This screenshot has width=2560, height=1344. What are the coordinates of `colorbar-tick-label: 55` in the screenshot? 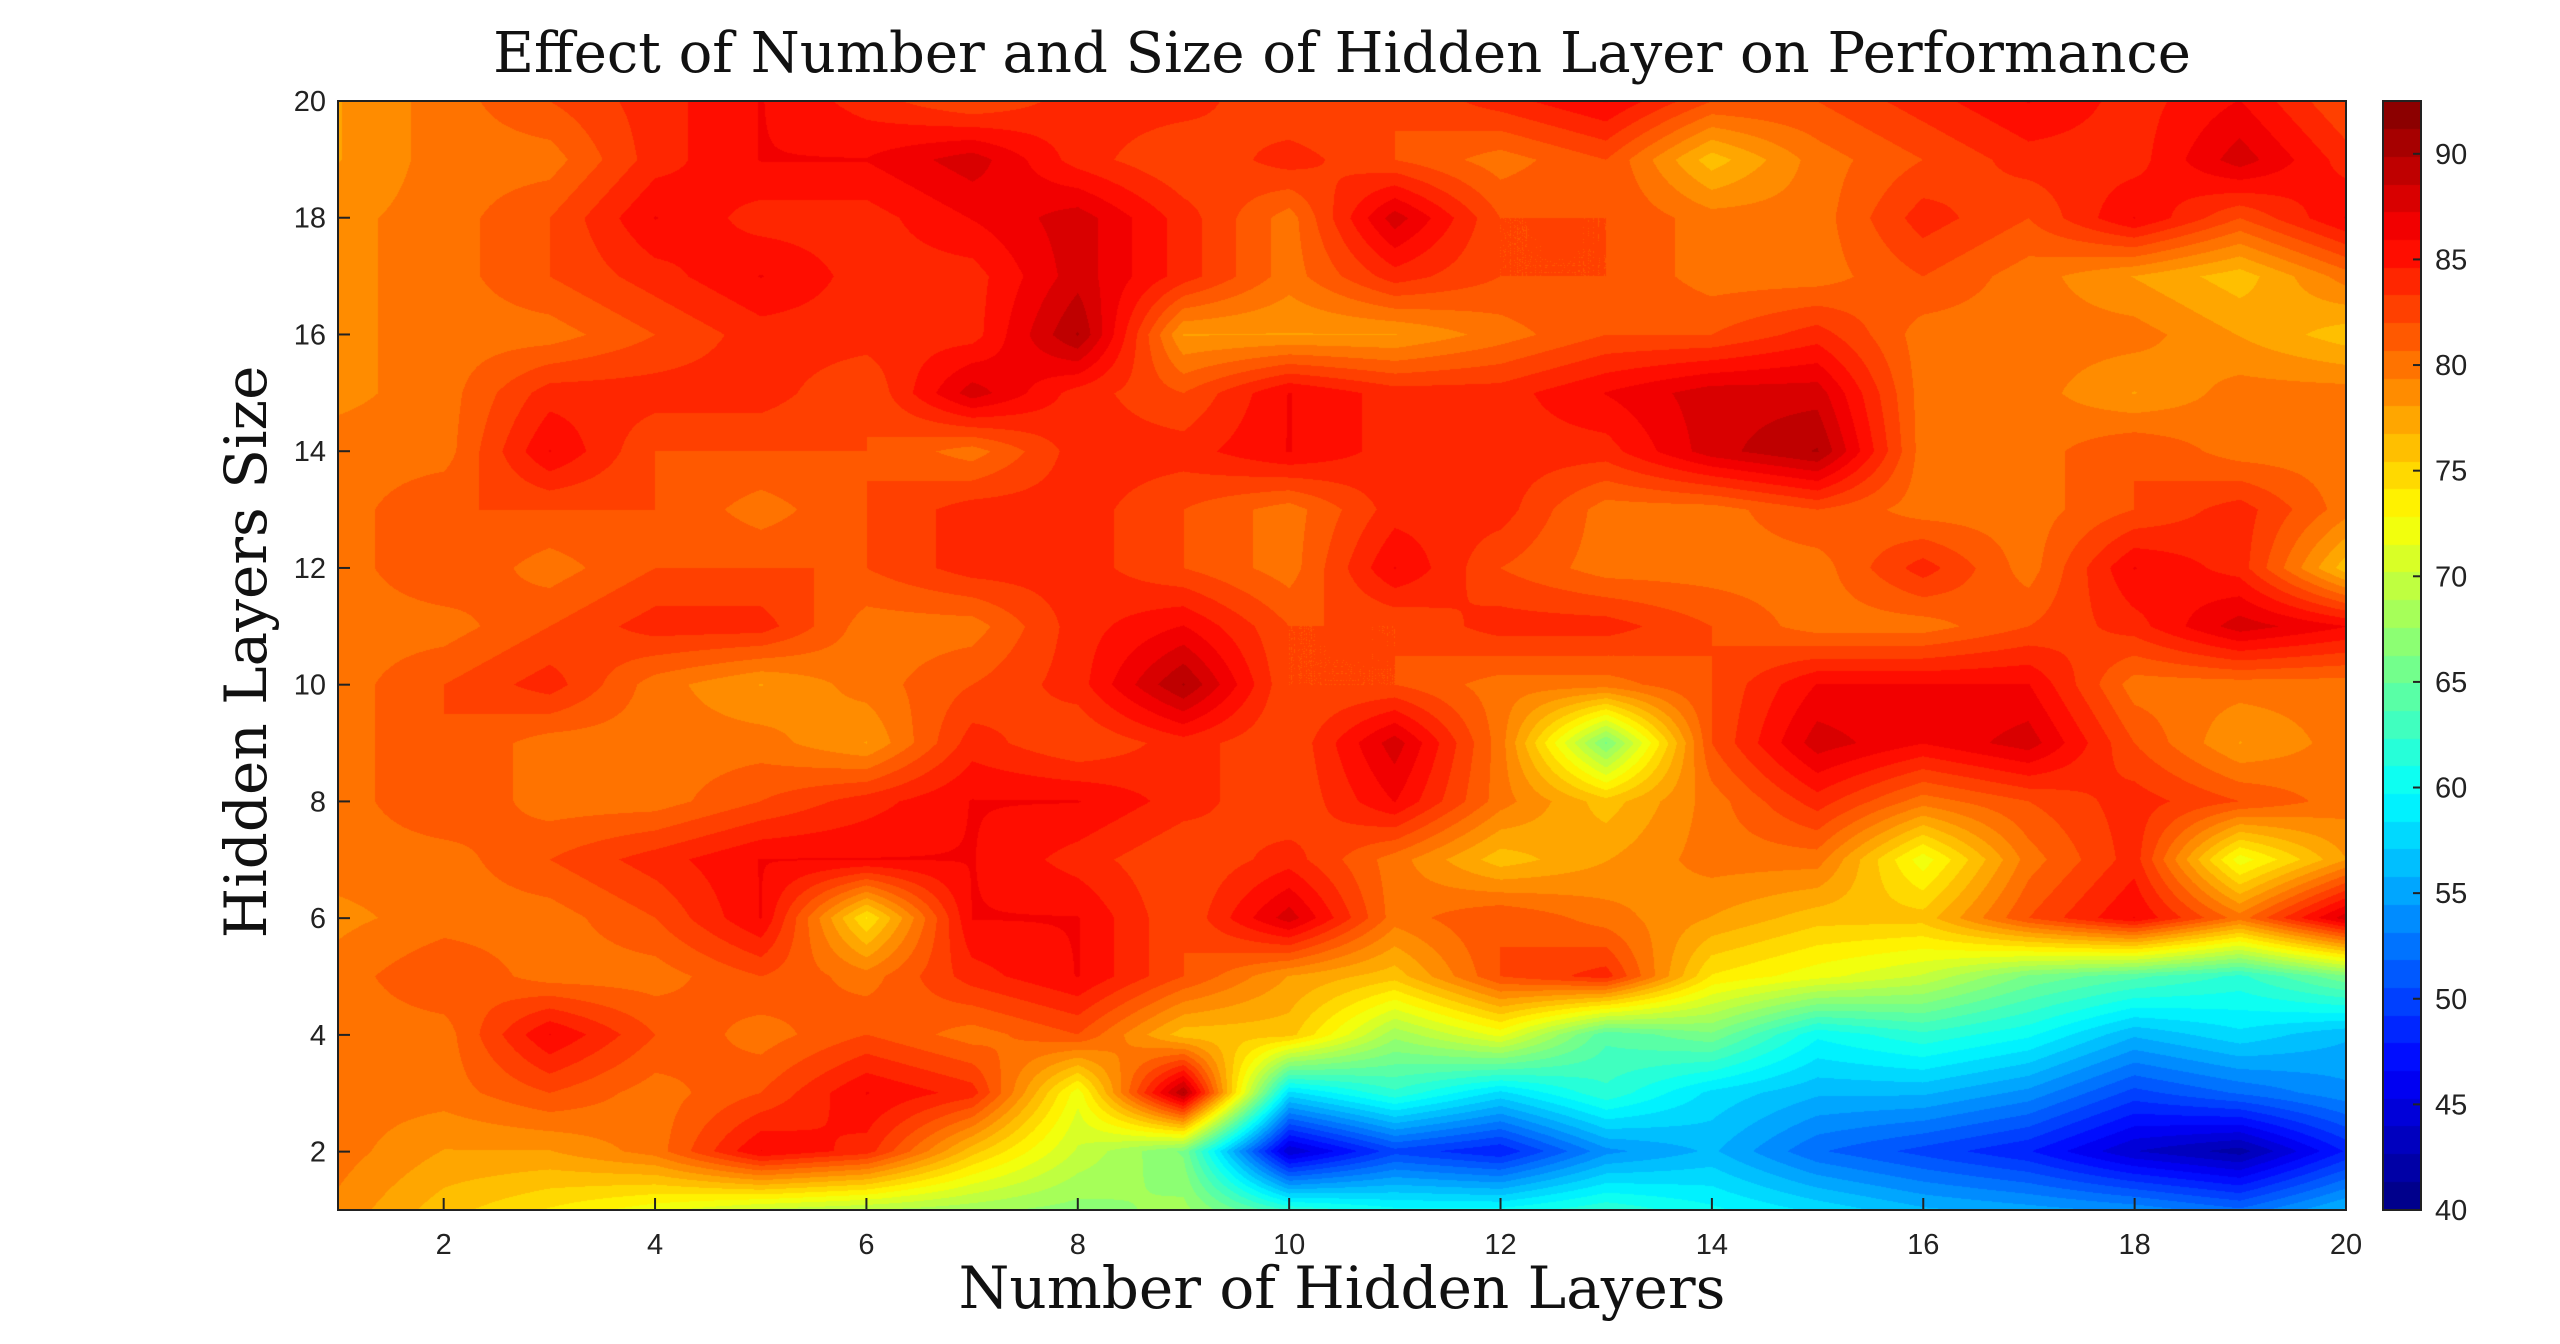 It's located at (2451, 894).